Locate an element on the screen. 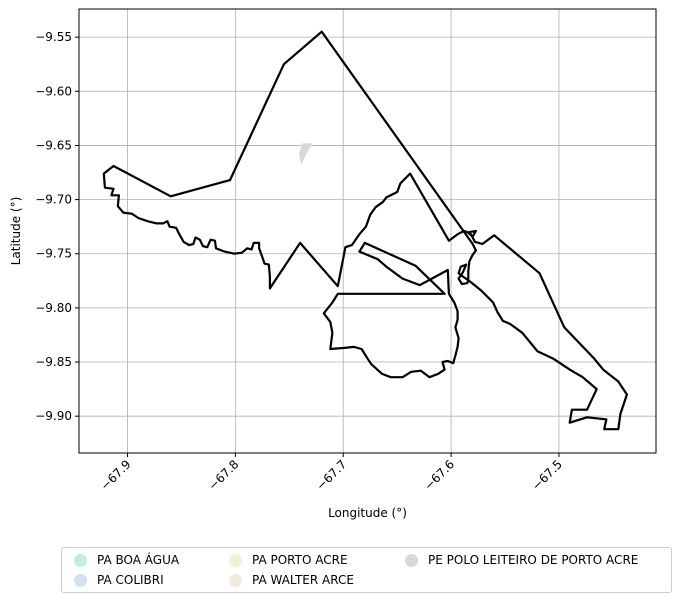 This screenshot has height=603, width=683. x-axis-title: Longitude (°) is located at coordinates (367, 513).